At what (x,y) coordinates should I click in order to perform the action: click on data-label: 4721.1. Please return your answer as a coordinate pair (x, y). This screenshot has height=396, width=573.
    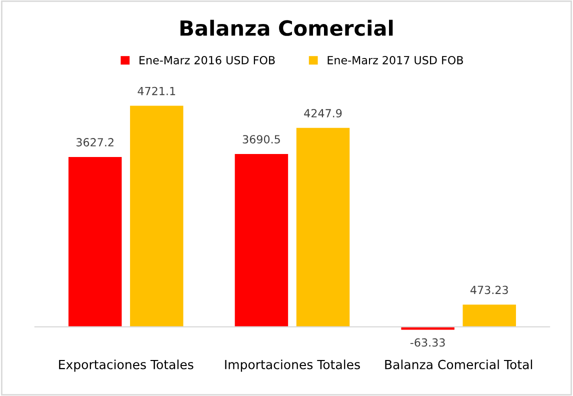
    Looking at the image, I should click on (157, 91).